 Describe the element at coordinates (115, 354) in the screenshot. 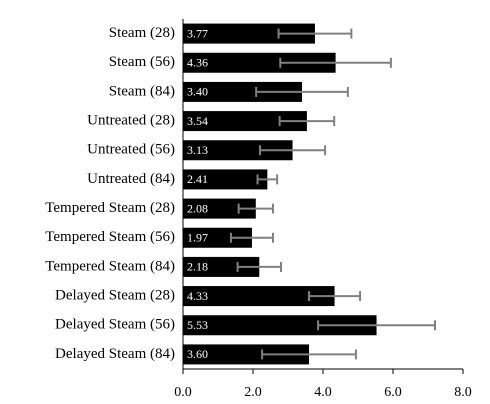

I see `y-tick-label: Delayed Steam (84)` at that location.